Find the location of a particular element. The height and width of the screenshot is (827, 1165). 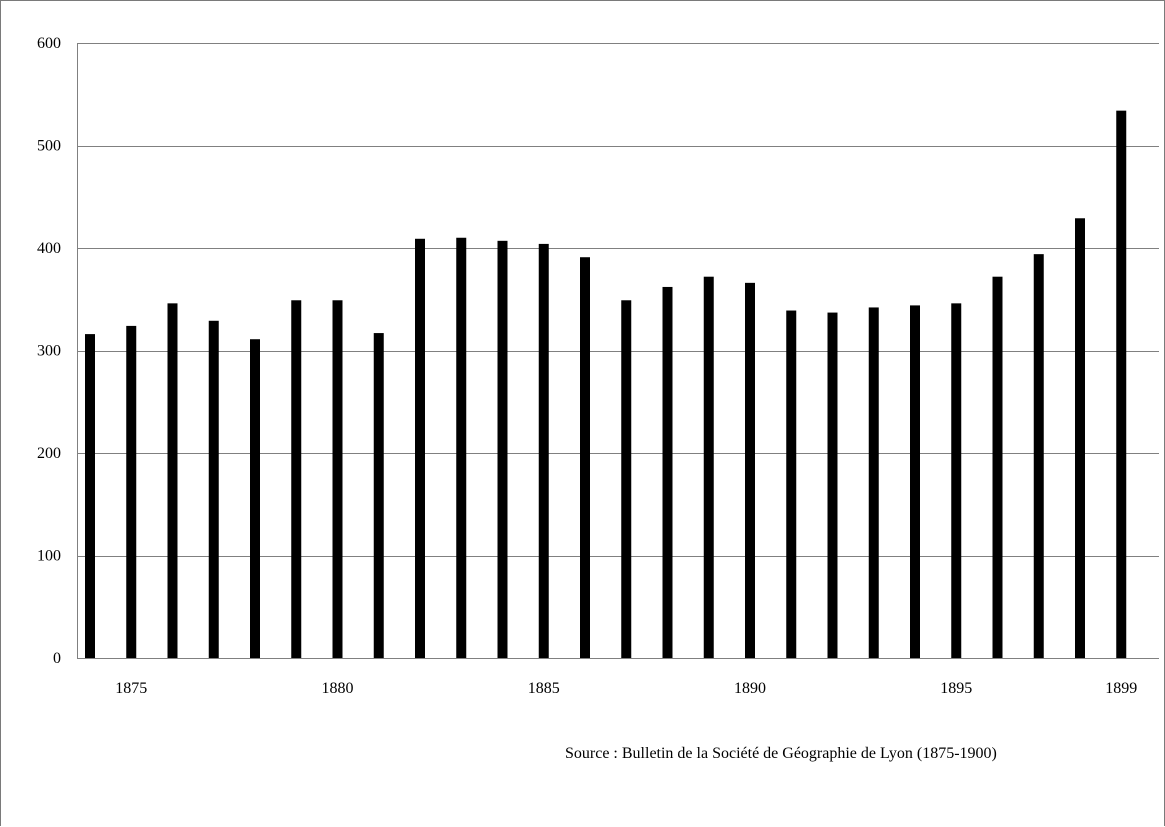

x-tick-label: 1890 is located at coordinates (750, 688).